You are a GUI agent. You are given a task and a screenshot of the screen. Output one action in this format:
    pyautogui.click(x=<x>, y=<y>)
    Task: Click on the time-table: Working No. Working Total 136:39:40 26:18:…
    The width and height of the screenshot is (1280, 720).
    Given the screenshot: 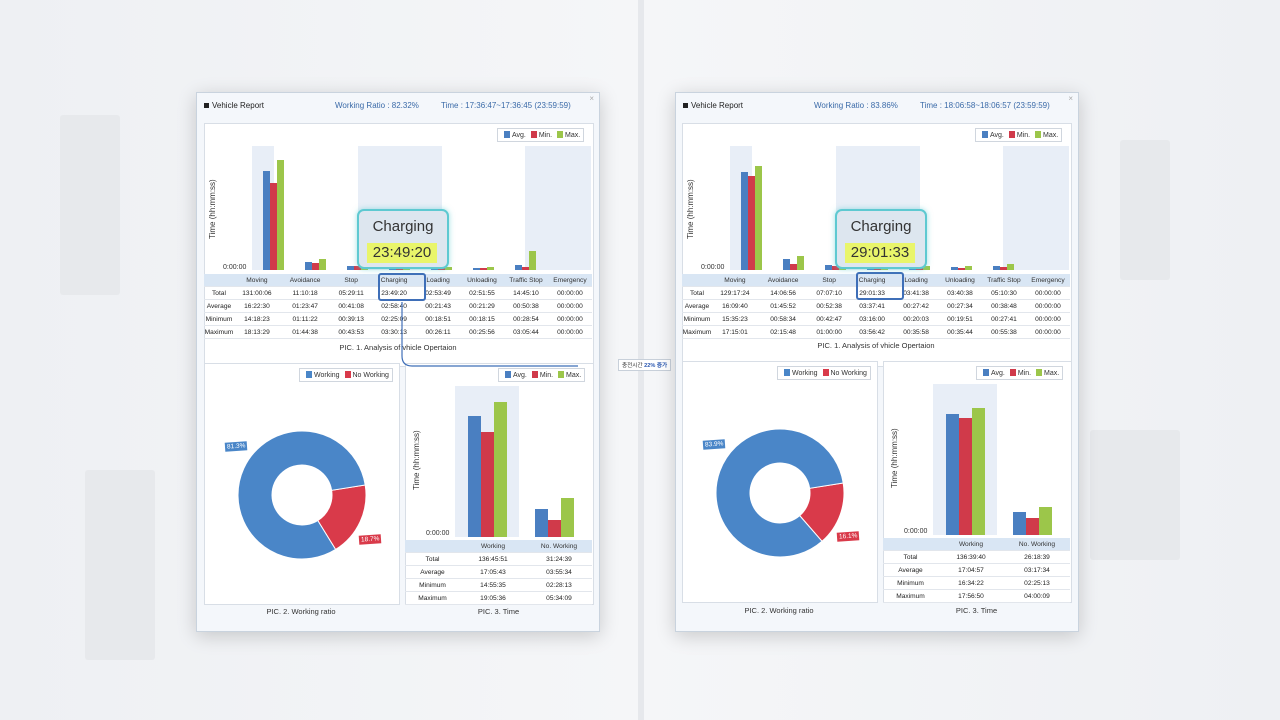 What is the action you would take?
    pyautogui.click(x=976, y=570)
    